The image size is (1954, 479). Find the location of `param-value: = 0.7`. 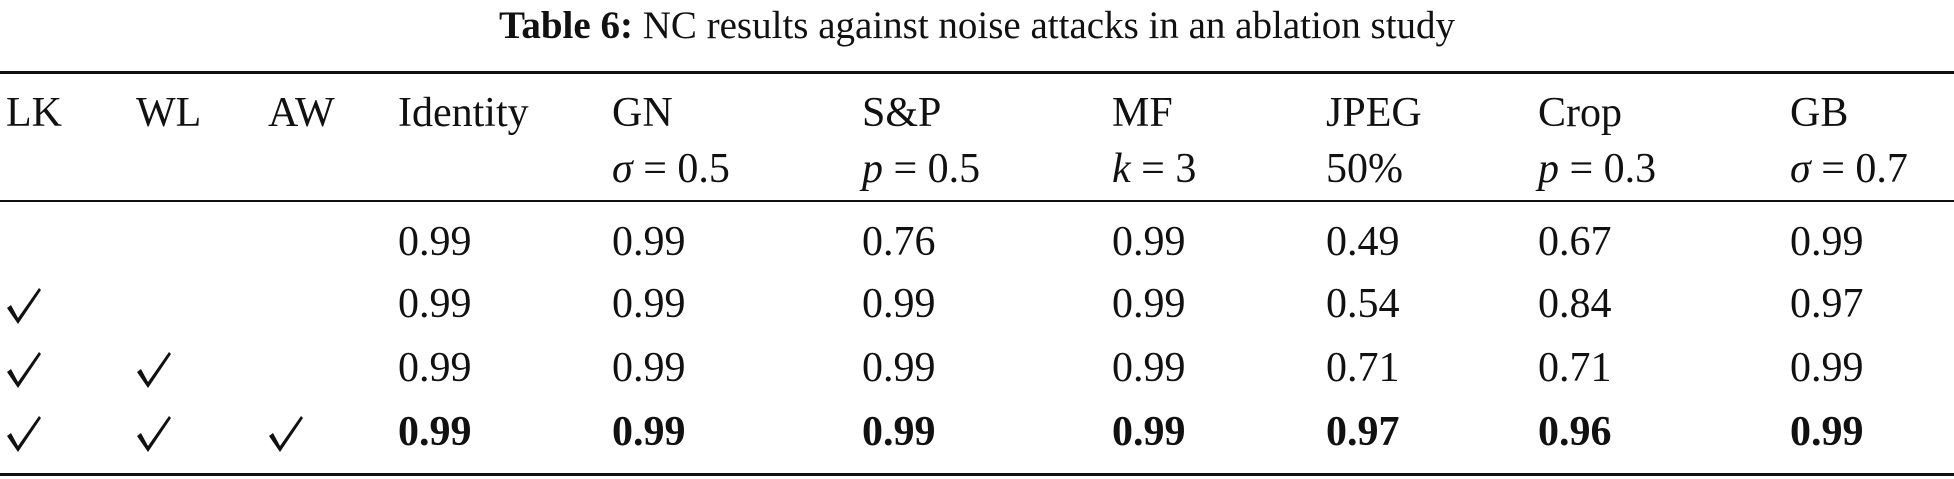

param-value: = 0.7 is located at coordinates (1859, 169).